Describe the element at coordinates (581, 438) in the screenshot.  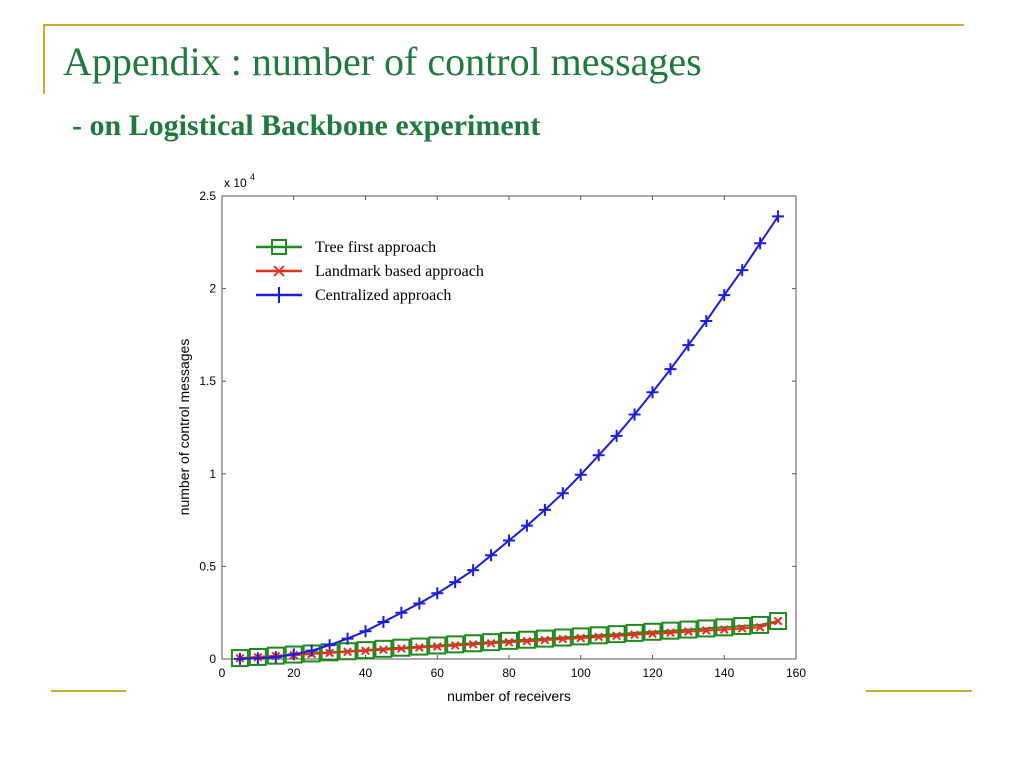
I see `x-tick: 100` at that location.